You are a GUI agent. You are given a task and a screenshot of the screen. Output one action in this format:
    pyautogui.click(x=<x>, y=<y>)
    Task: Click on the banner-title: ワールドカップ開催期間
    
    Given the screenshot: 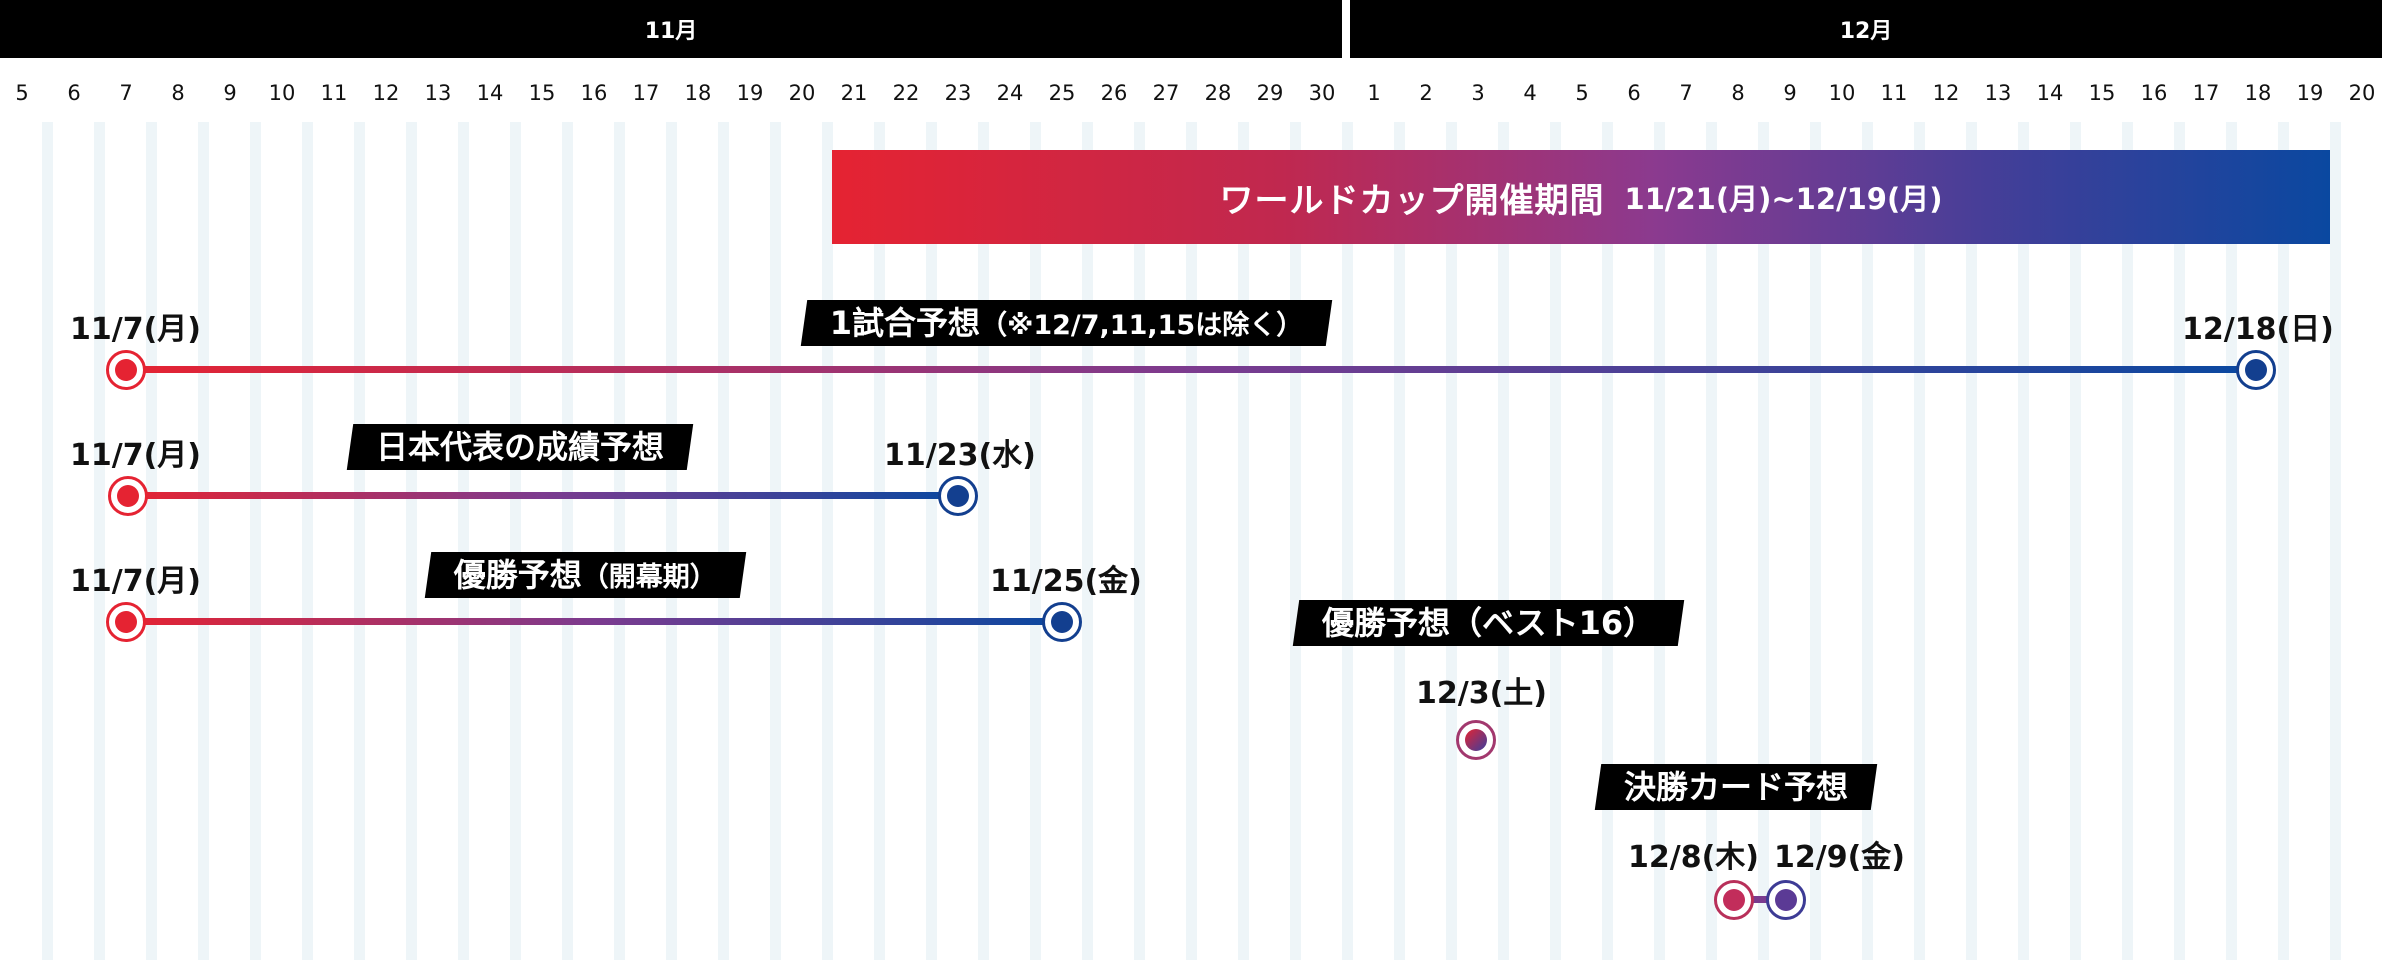 What is the action you would take?
    pyautogui.click(x=1412, y=200)
    